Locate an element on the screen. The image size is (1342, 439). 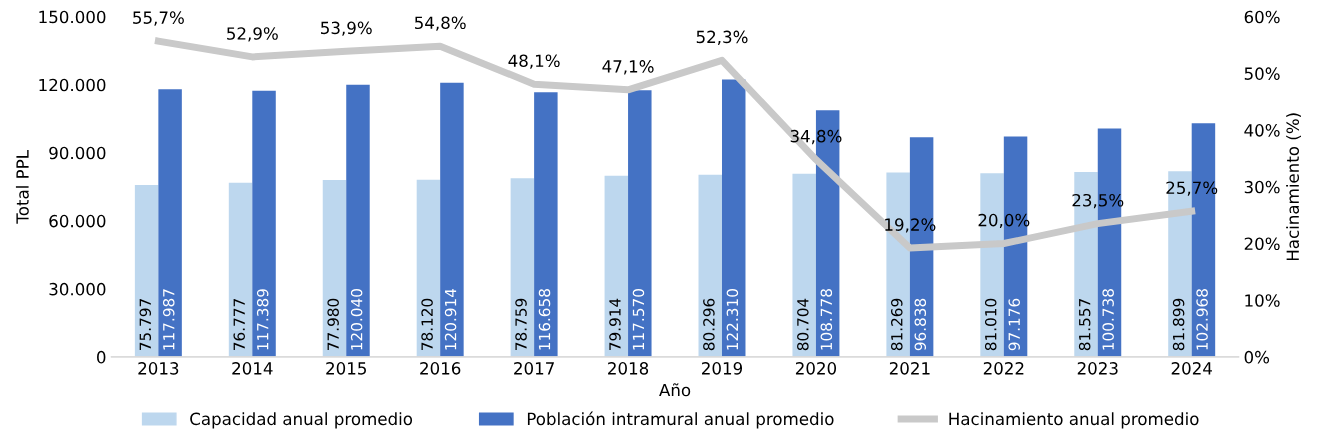
y-tick-label: 120.000 is located at coordinates (72, 85).